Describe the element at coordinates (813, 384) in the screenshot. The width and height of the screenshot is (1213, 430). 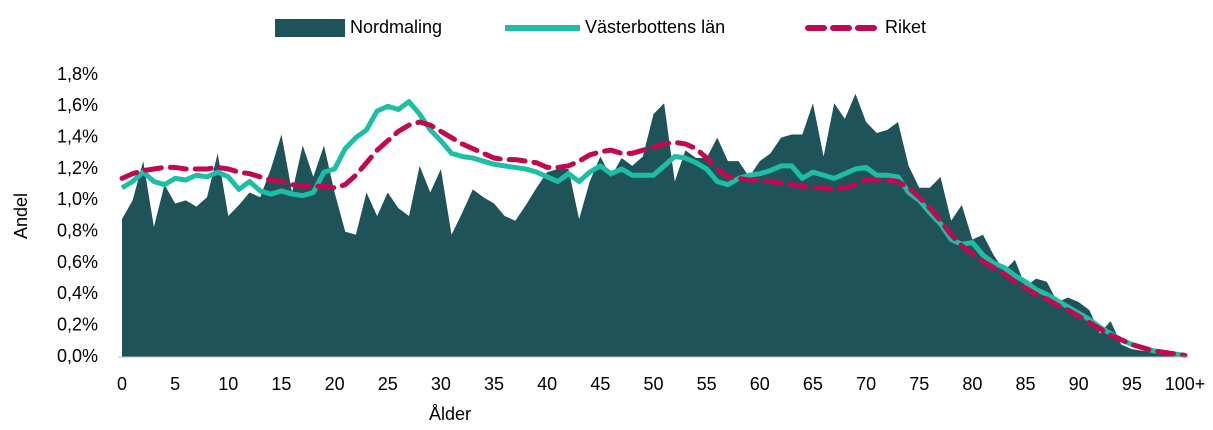
I see `x-tick-label: 65` at that location.